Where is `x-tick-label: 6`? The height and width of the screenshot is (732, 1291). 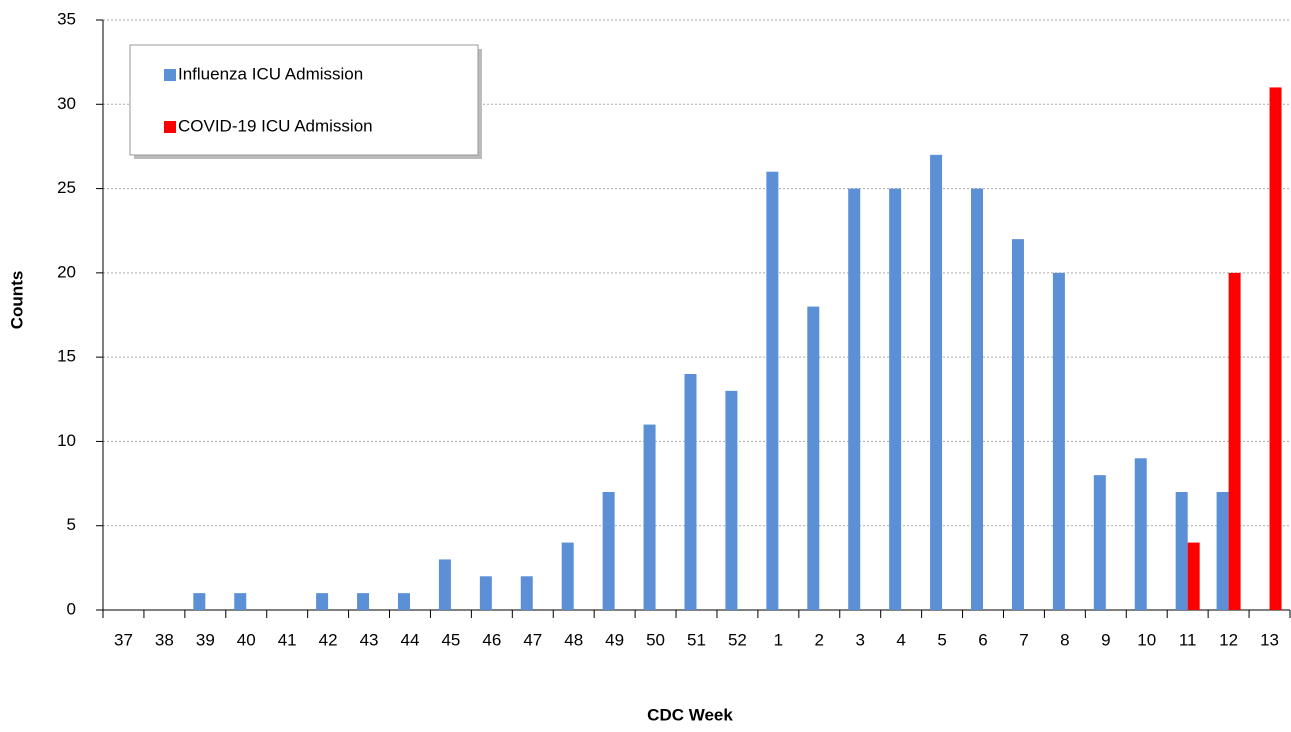 x-tick-label: 6 is located at coordinates (982, 639).